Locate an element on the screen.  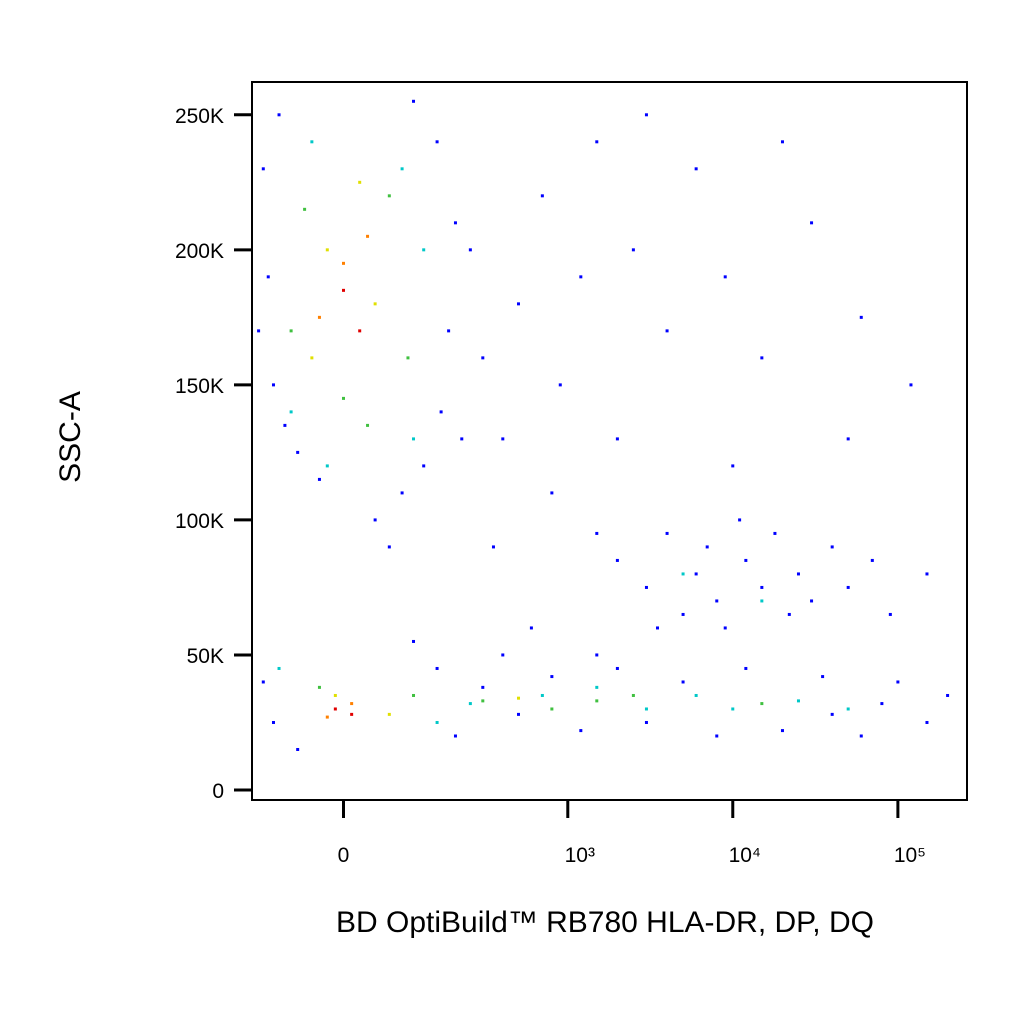
y-tick-label: 100K is located at coordinates (199, 521).